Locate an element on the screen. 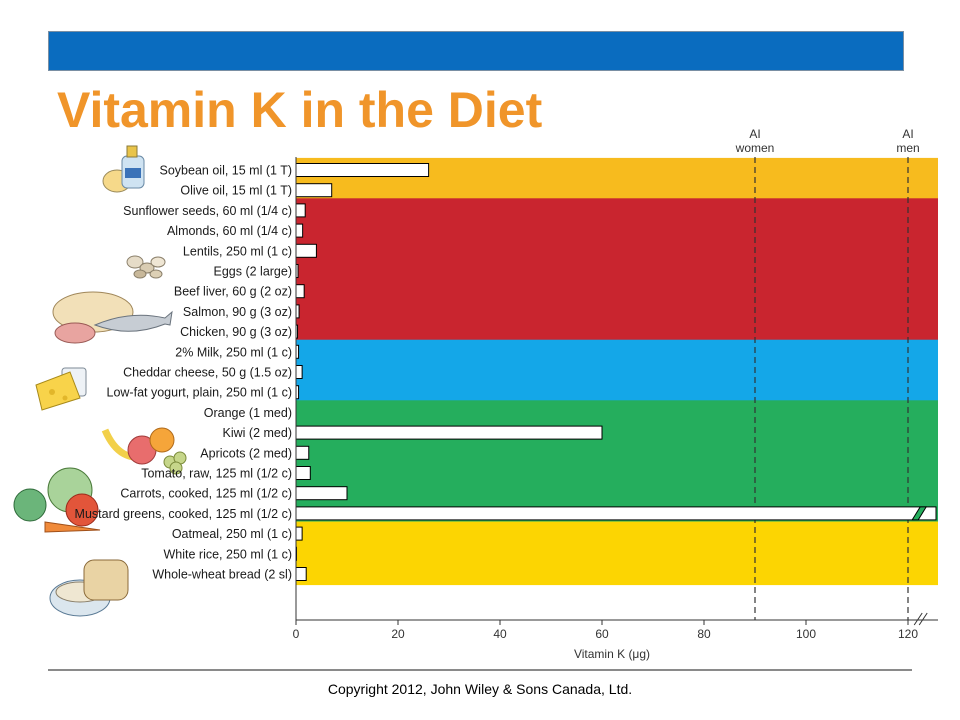 This screenshot has height=720, width=960. category-label-15: Tomato, raw, 125 ml (1/2 c) is located at coordinates (216, 474).